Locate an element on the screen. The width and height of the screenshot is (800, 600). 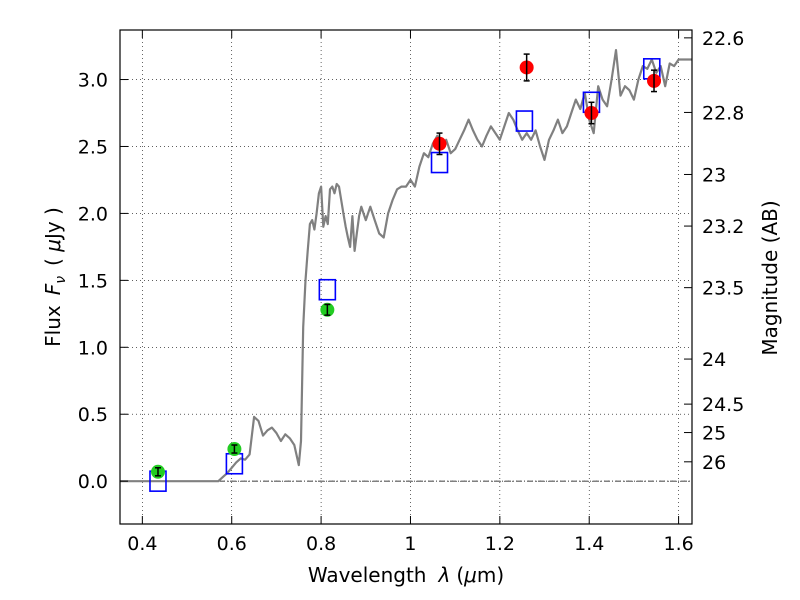
x-tick-label: 1.6 is located at coordinates (678, 544).